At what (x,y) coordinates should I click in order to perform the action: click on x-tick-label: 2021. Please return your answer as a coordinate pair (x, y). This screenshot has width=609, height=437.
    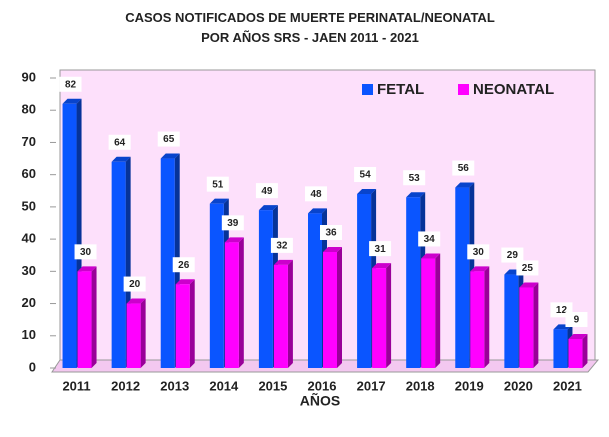
    Looking at the image, I should click on (567, 385).